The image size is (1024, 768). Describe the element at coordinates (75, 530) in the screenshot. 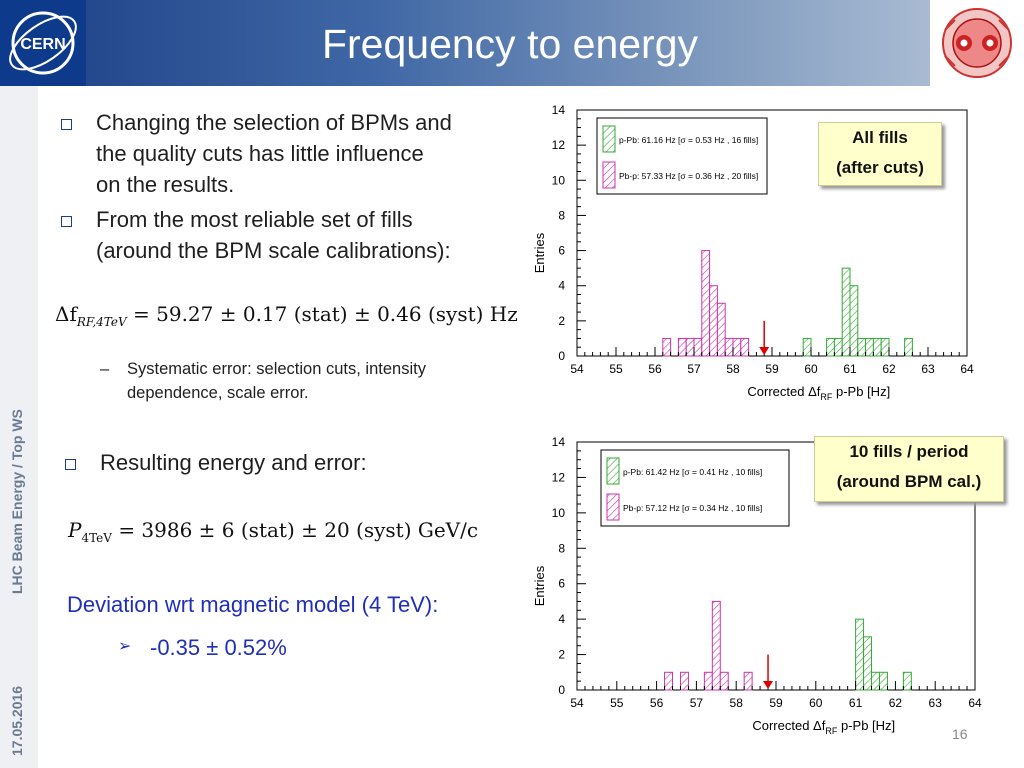

I see `formula-energy-lhs: P` at that location.